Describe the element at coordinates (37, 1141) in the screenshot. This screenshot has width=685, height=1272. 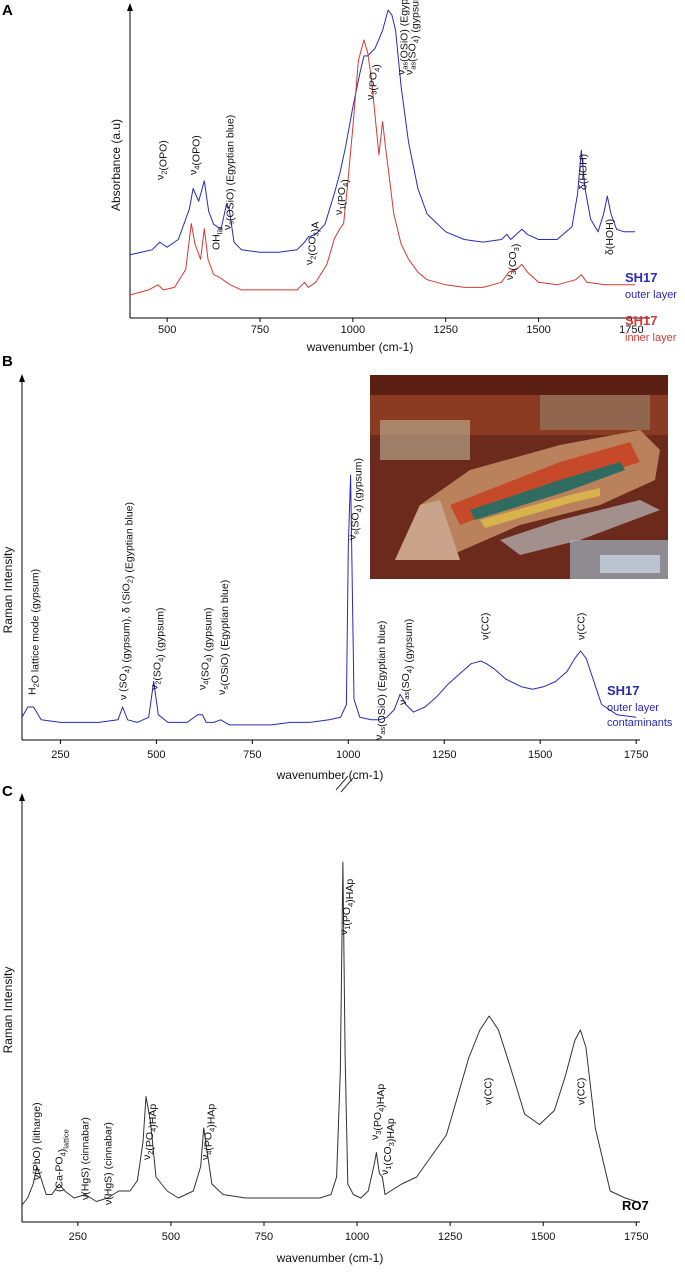
I see `peak-annotation: ν(PbO) (litharge)` at that location.